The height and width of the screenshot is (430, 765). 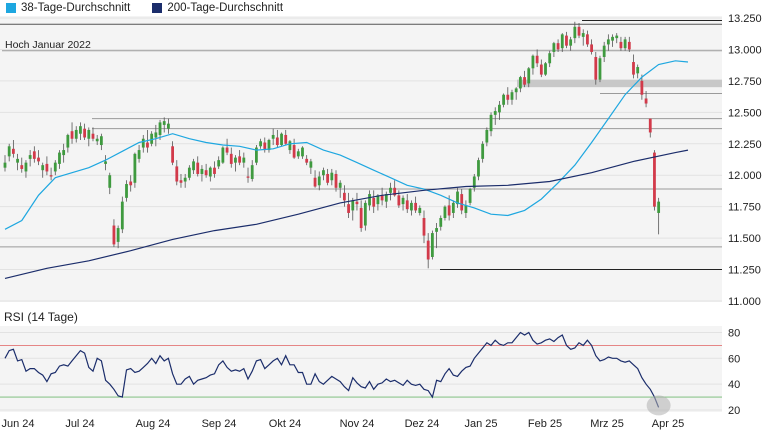 I want to click on legend-item-sma38: 38-Tage-Durchschnitt, so click(x=68, y=8).